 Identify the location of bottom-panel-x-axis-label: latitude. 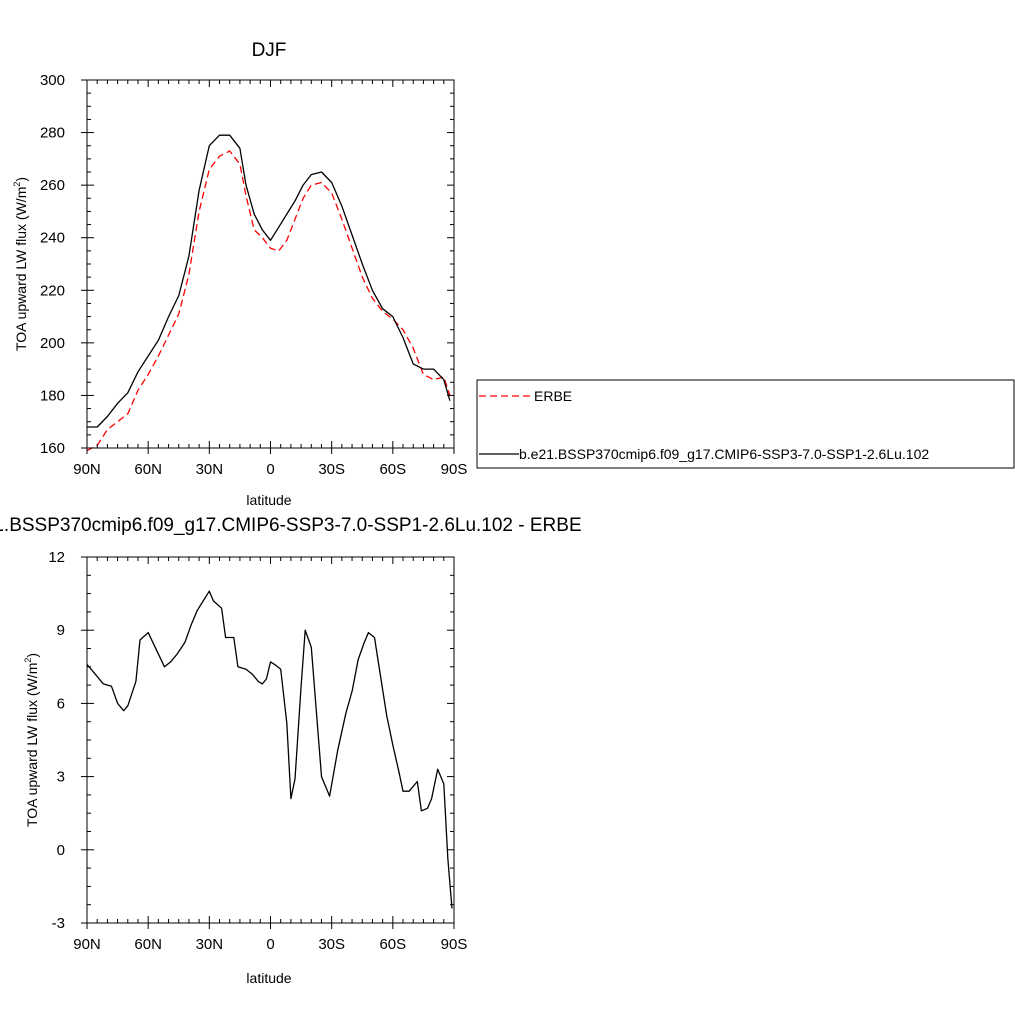
(268, 978).